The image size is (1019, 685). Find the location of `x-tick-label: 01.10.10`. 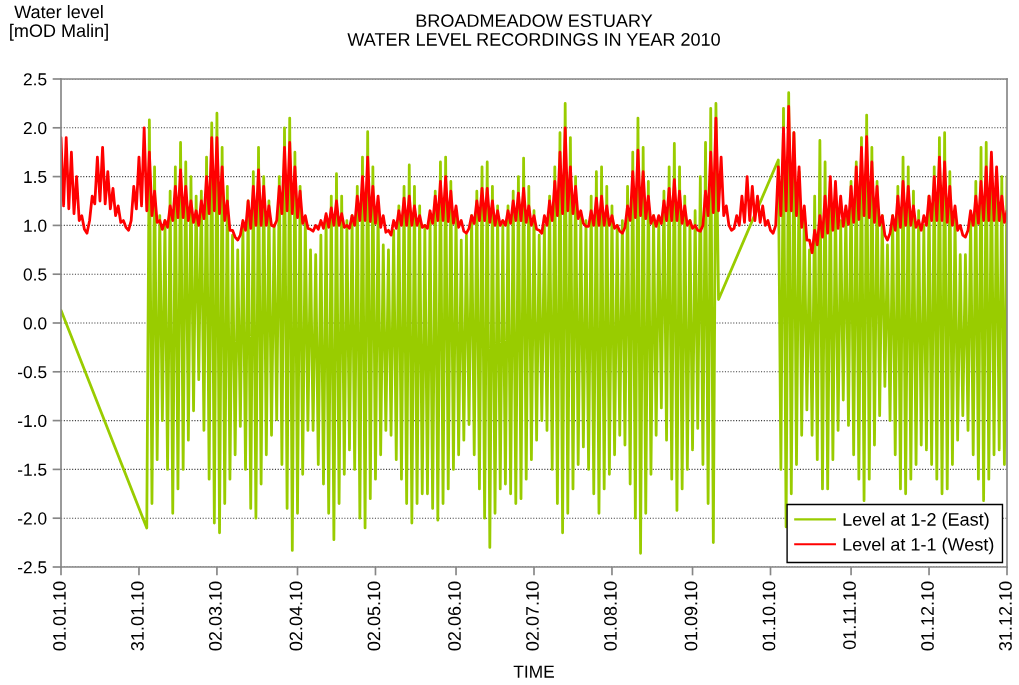

x-tick-label: 01.10.10 is located at coordinates (769, 616).